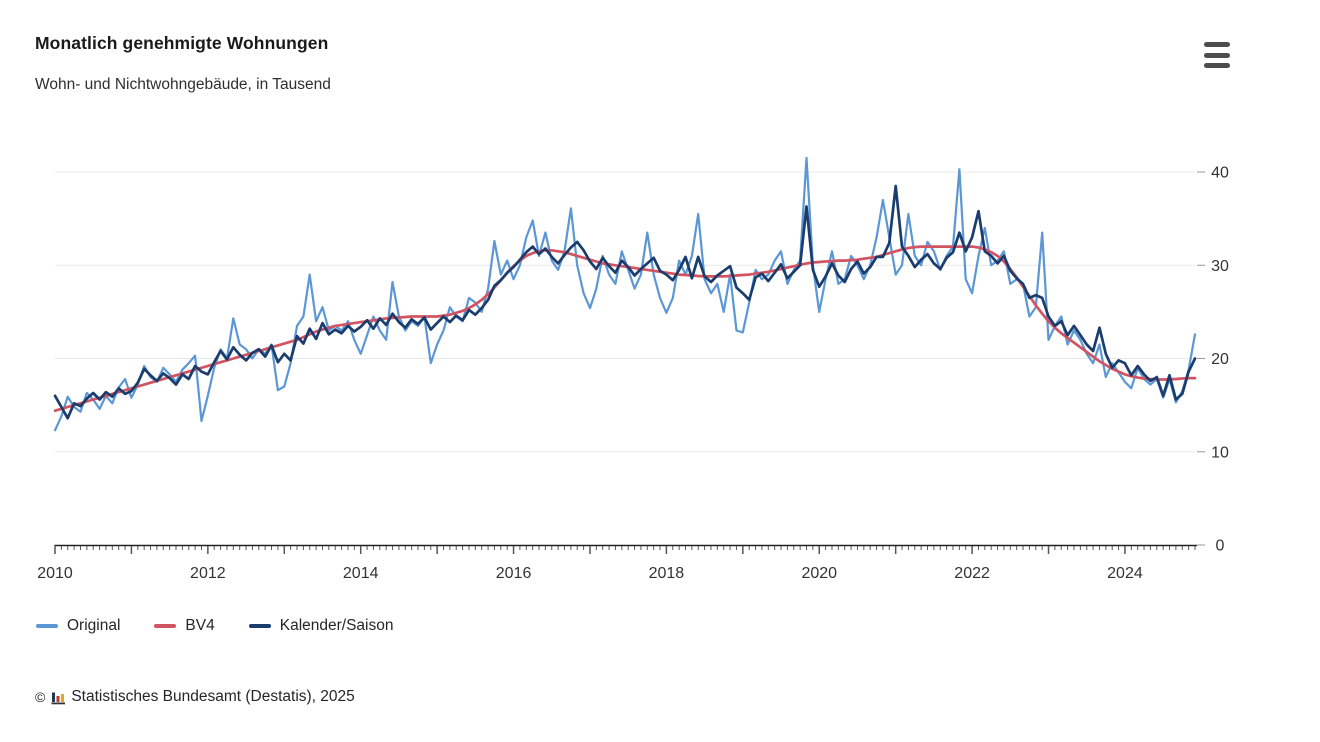 The height and width of the screenshot is (742, 1320). Describe the element at coordinates (208, 573) in the screenshot. I see `x-axis-tick-label: 2012` at that location.